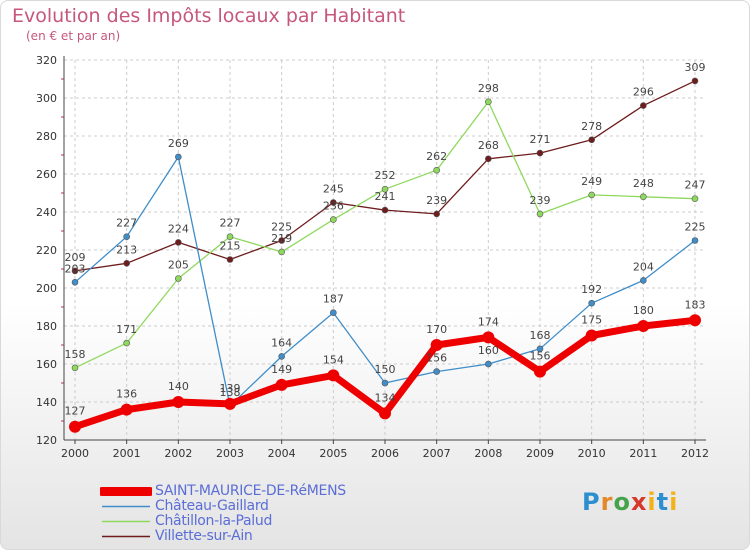 The height and width of the screenshot is (550, 750). Describe the element at coordinates (178, 228) in the screenshot. I see `data-label: 224` at that location.